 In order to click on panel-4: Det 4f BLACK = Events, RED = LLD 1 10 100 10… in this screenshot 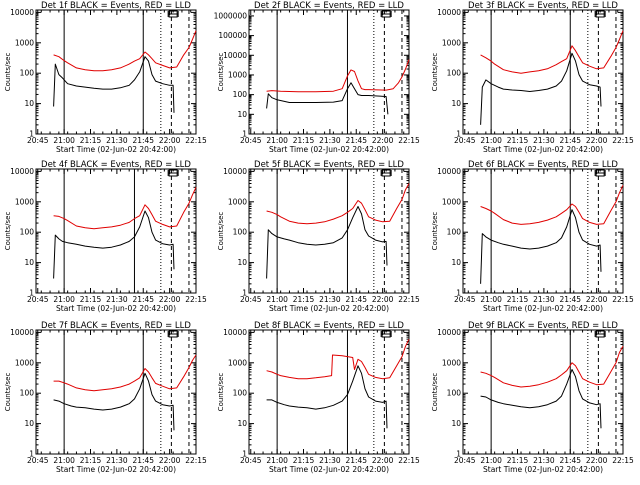, I will do `click(105, 236)`.